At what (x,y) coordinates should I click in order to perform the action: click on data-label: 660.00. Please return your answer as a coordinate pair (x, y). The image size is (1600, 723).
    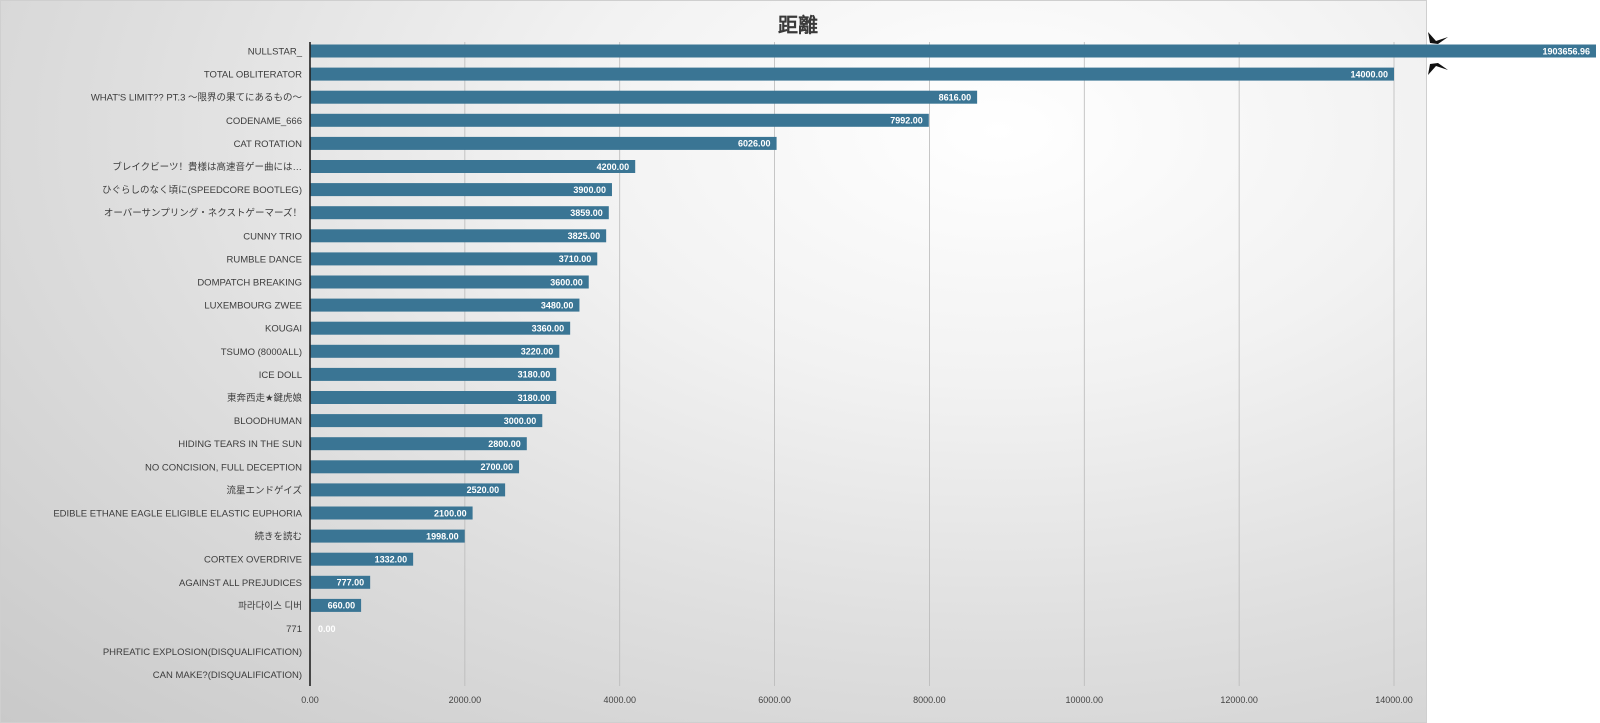
    Looking at the image, I should click on (342, 606).